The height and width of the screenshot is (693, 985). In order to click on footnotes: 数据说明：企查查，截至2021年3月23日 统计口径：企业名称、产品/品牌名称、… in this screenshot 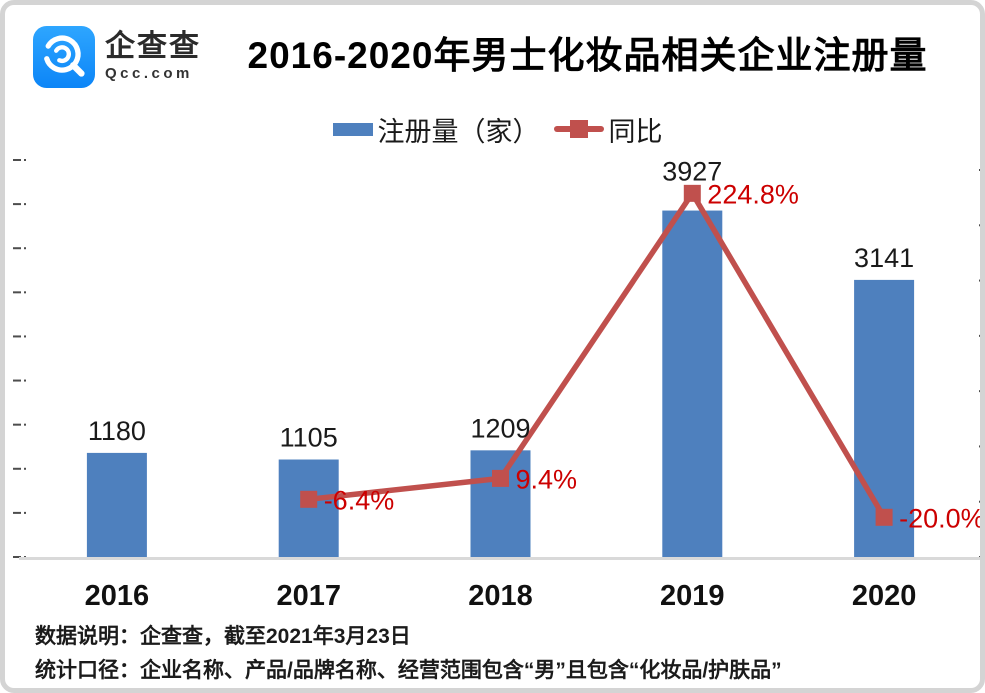, I will do `click(500, 654)`.